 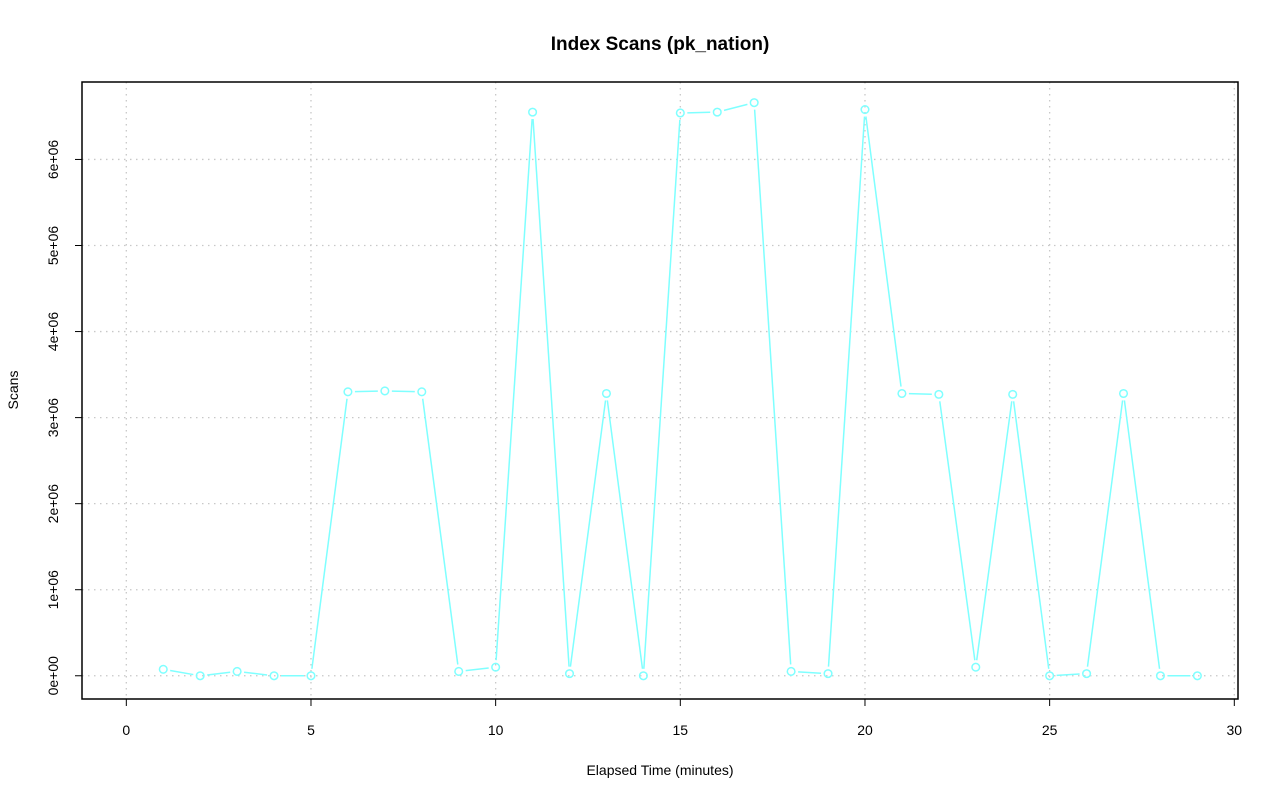 What do you see at coordinates (682, 718) in the screenshot?
I see `x-axis: 0 5 10 15 20 25 30` at bounding box center [682, 718].